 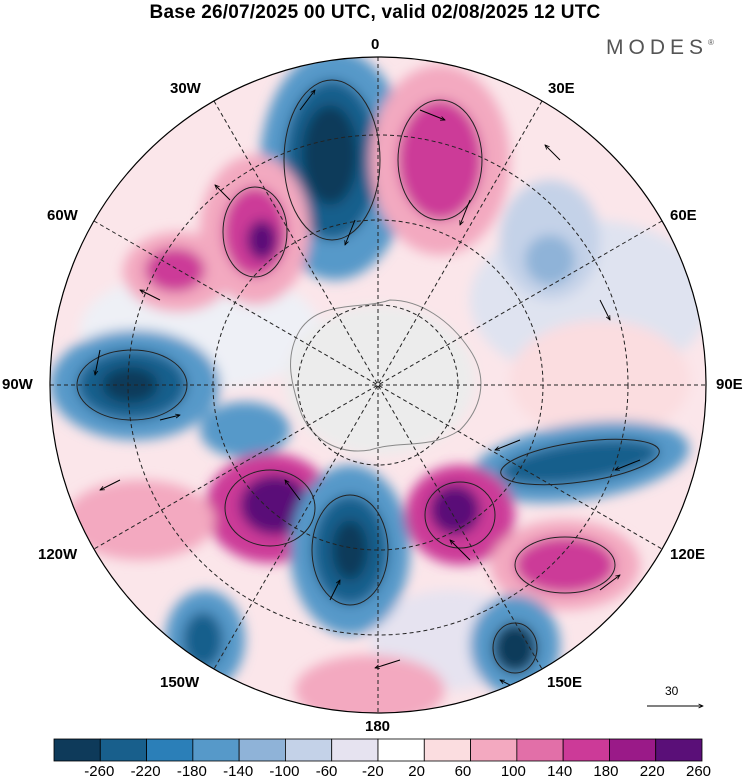 What do you see at coordinates (180, 682) in the screenshot?
I see `label-150w: 150W` at bounding box center [180, 682].